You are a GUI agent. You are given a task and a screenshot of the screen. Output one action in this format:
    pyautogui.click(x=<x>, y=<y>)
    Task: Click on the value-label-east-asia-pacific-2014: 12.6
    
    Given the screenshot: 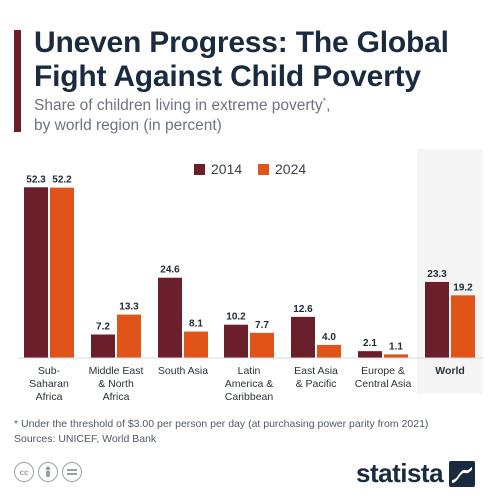 What is the action you would take?
    pyautogui.click(x=303, y=309)
    